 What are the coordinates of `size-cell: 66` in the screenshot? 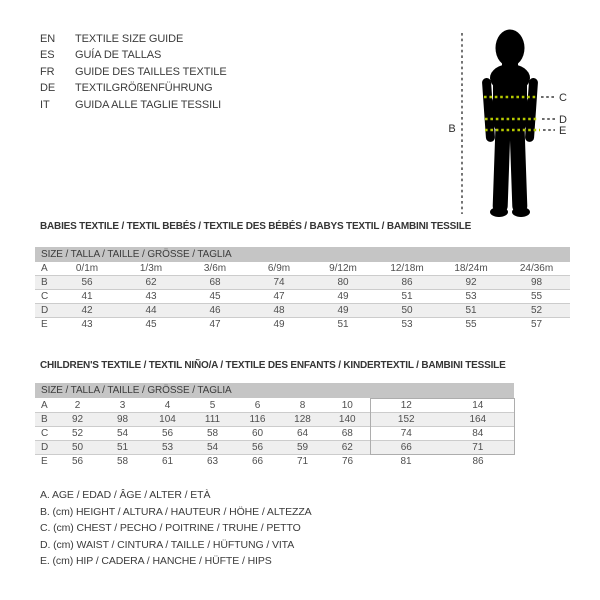 It's located at (257, 461).